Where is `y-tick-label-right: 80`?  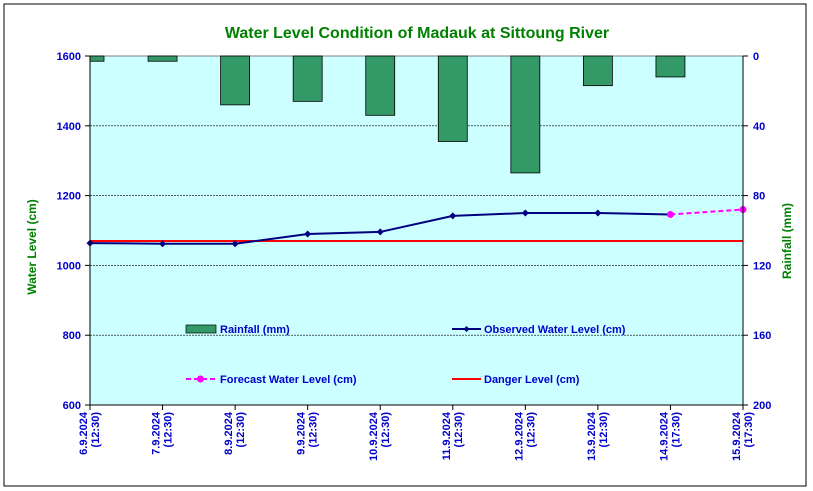
y-tick-label-right: 80 is located at coordinates (759, 197).